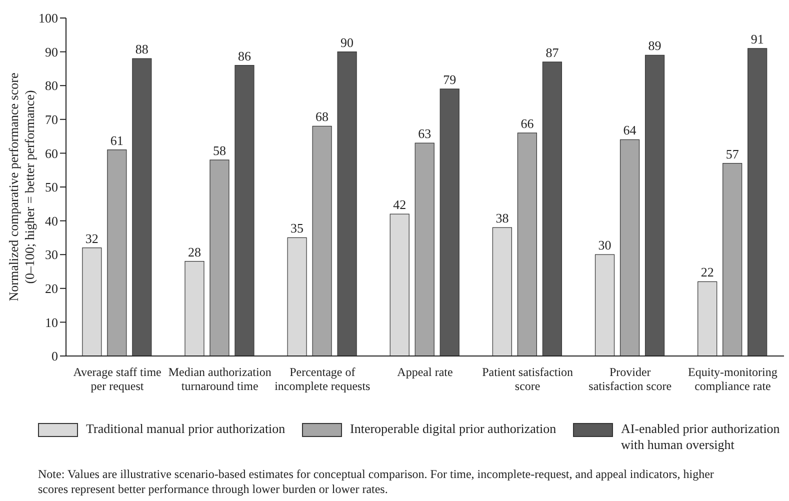 This screenshot has height=501, width=789. I want to click on legend-label: AI-enabled prior authorization with human oversight, so click(700, 437).